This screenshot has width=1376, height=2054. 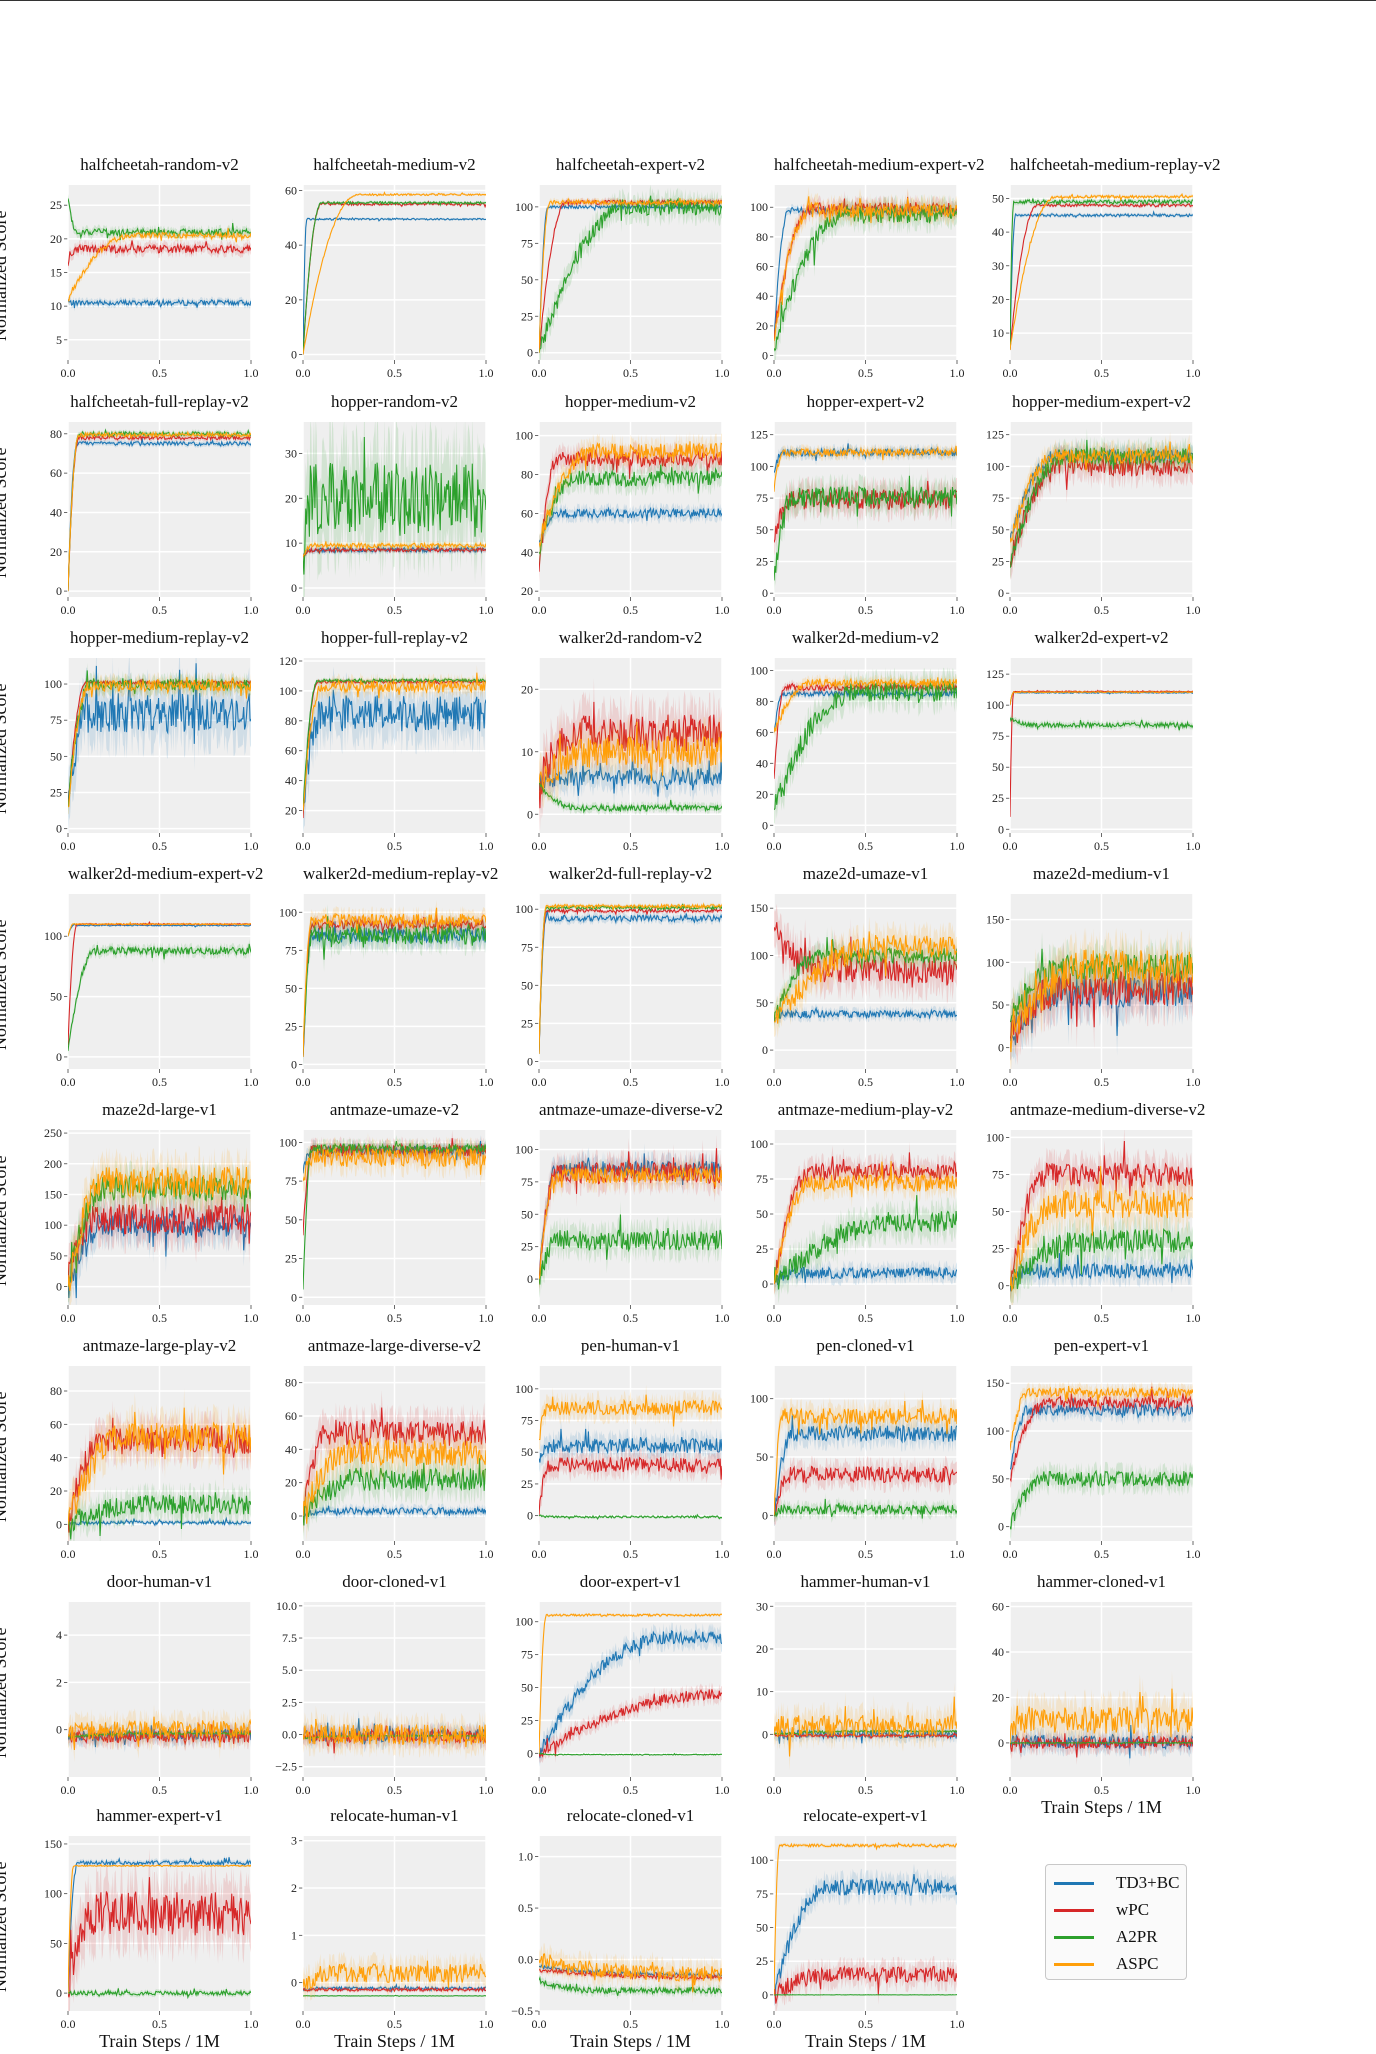 I want to click on legend-label: wPC, so click(x=1133, y=1909).